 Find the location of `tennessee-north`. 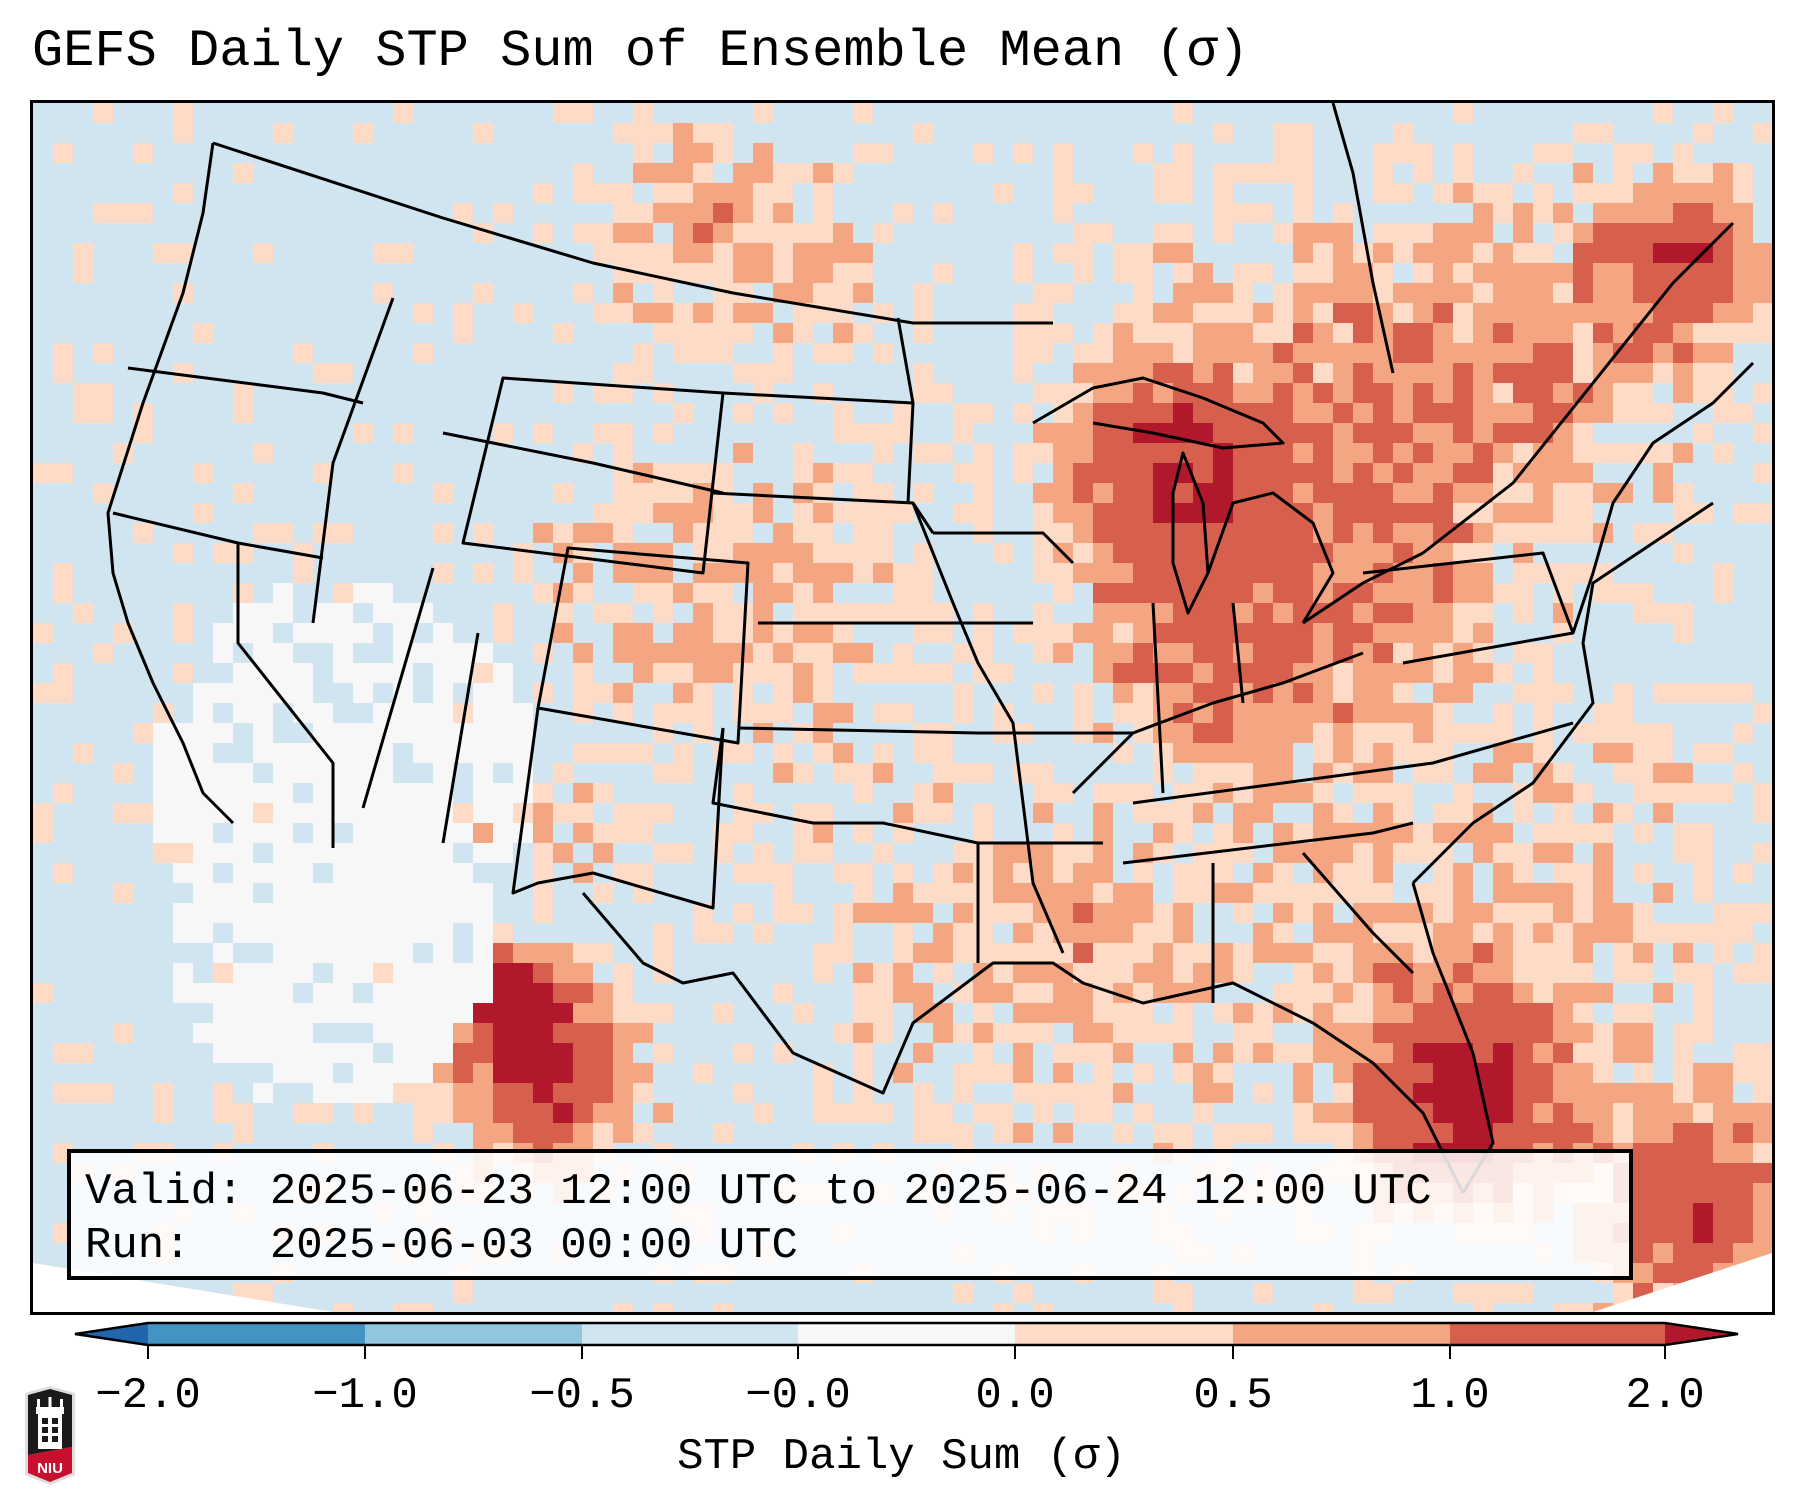

tennessee-north is located at coordinates (1353, 763).